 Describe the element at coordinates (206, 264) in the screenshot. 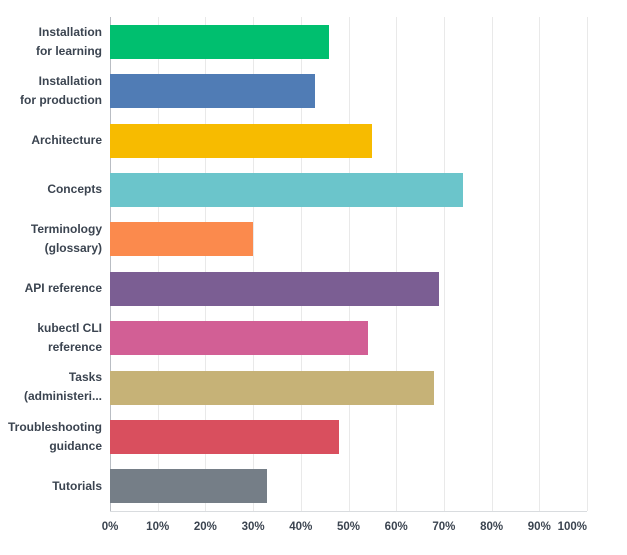

I see `gridline-20%` at that location.